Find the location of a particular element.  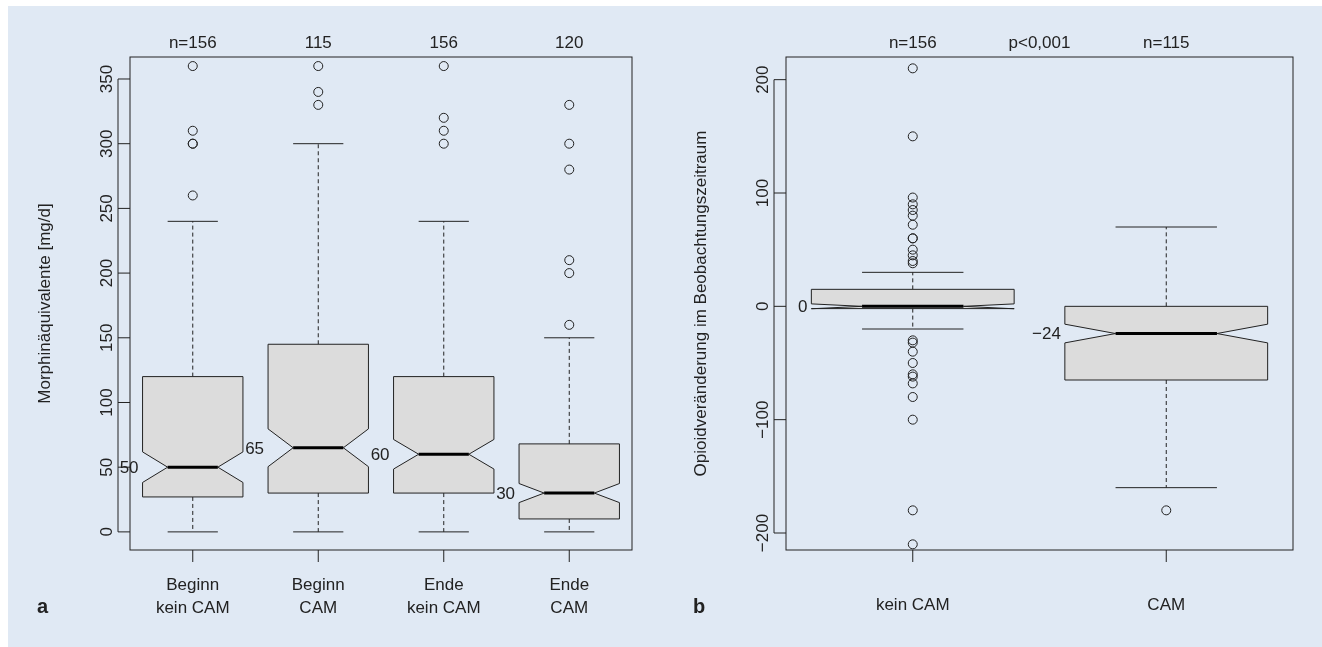

x-tick-label: Beginn kein CAM is located at coordinates (192, 596).